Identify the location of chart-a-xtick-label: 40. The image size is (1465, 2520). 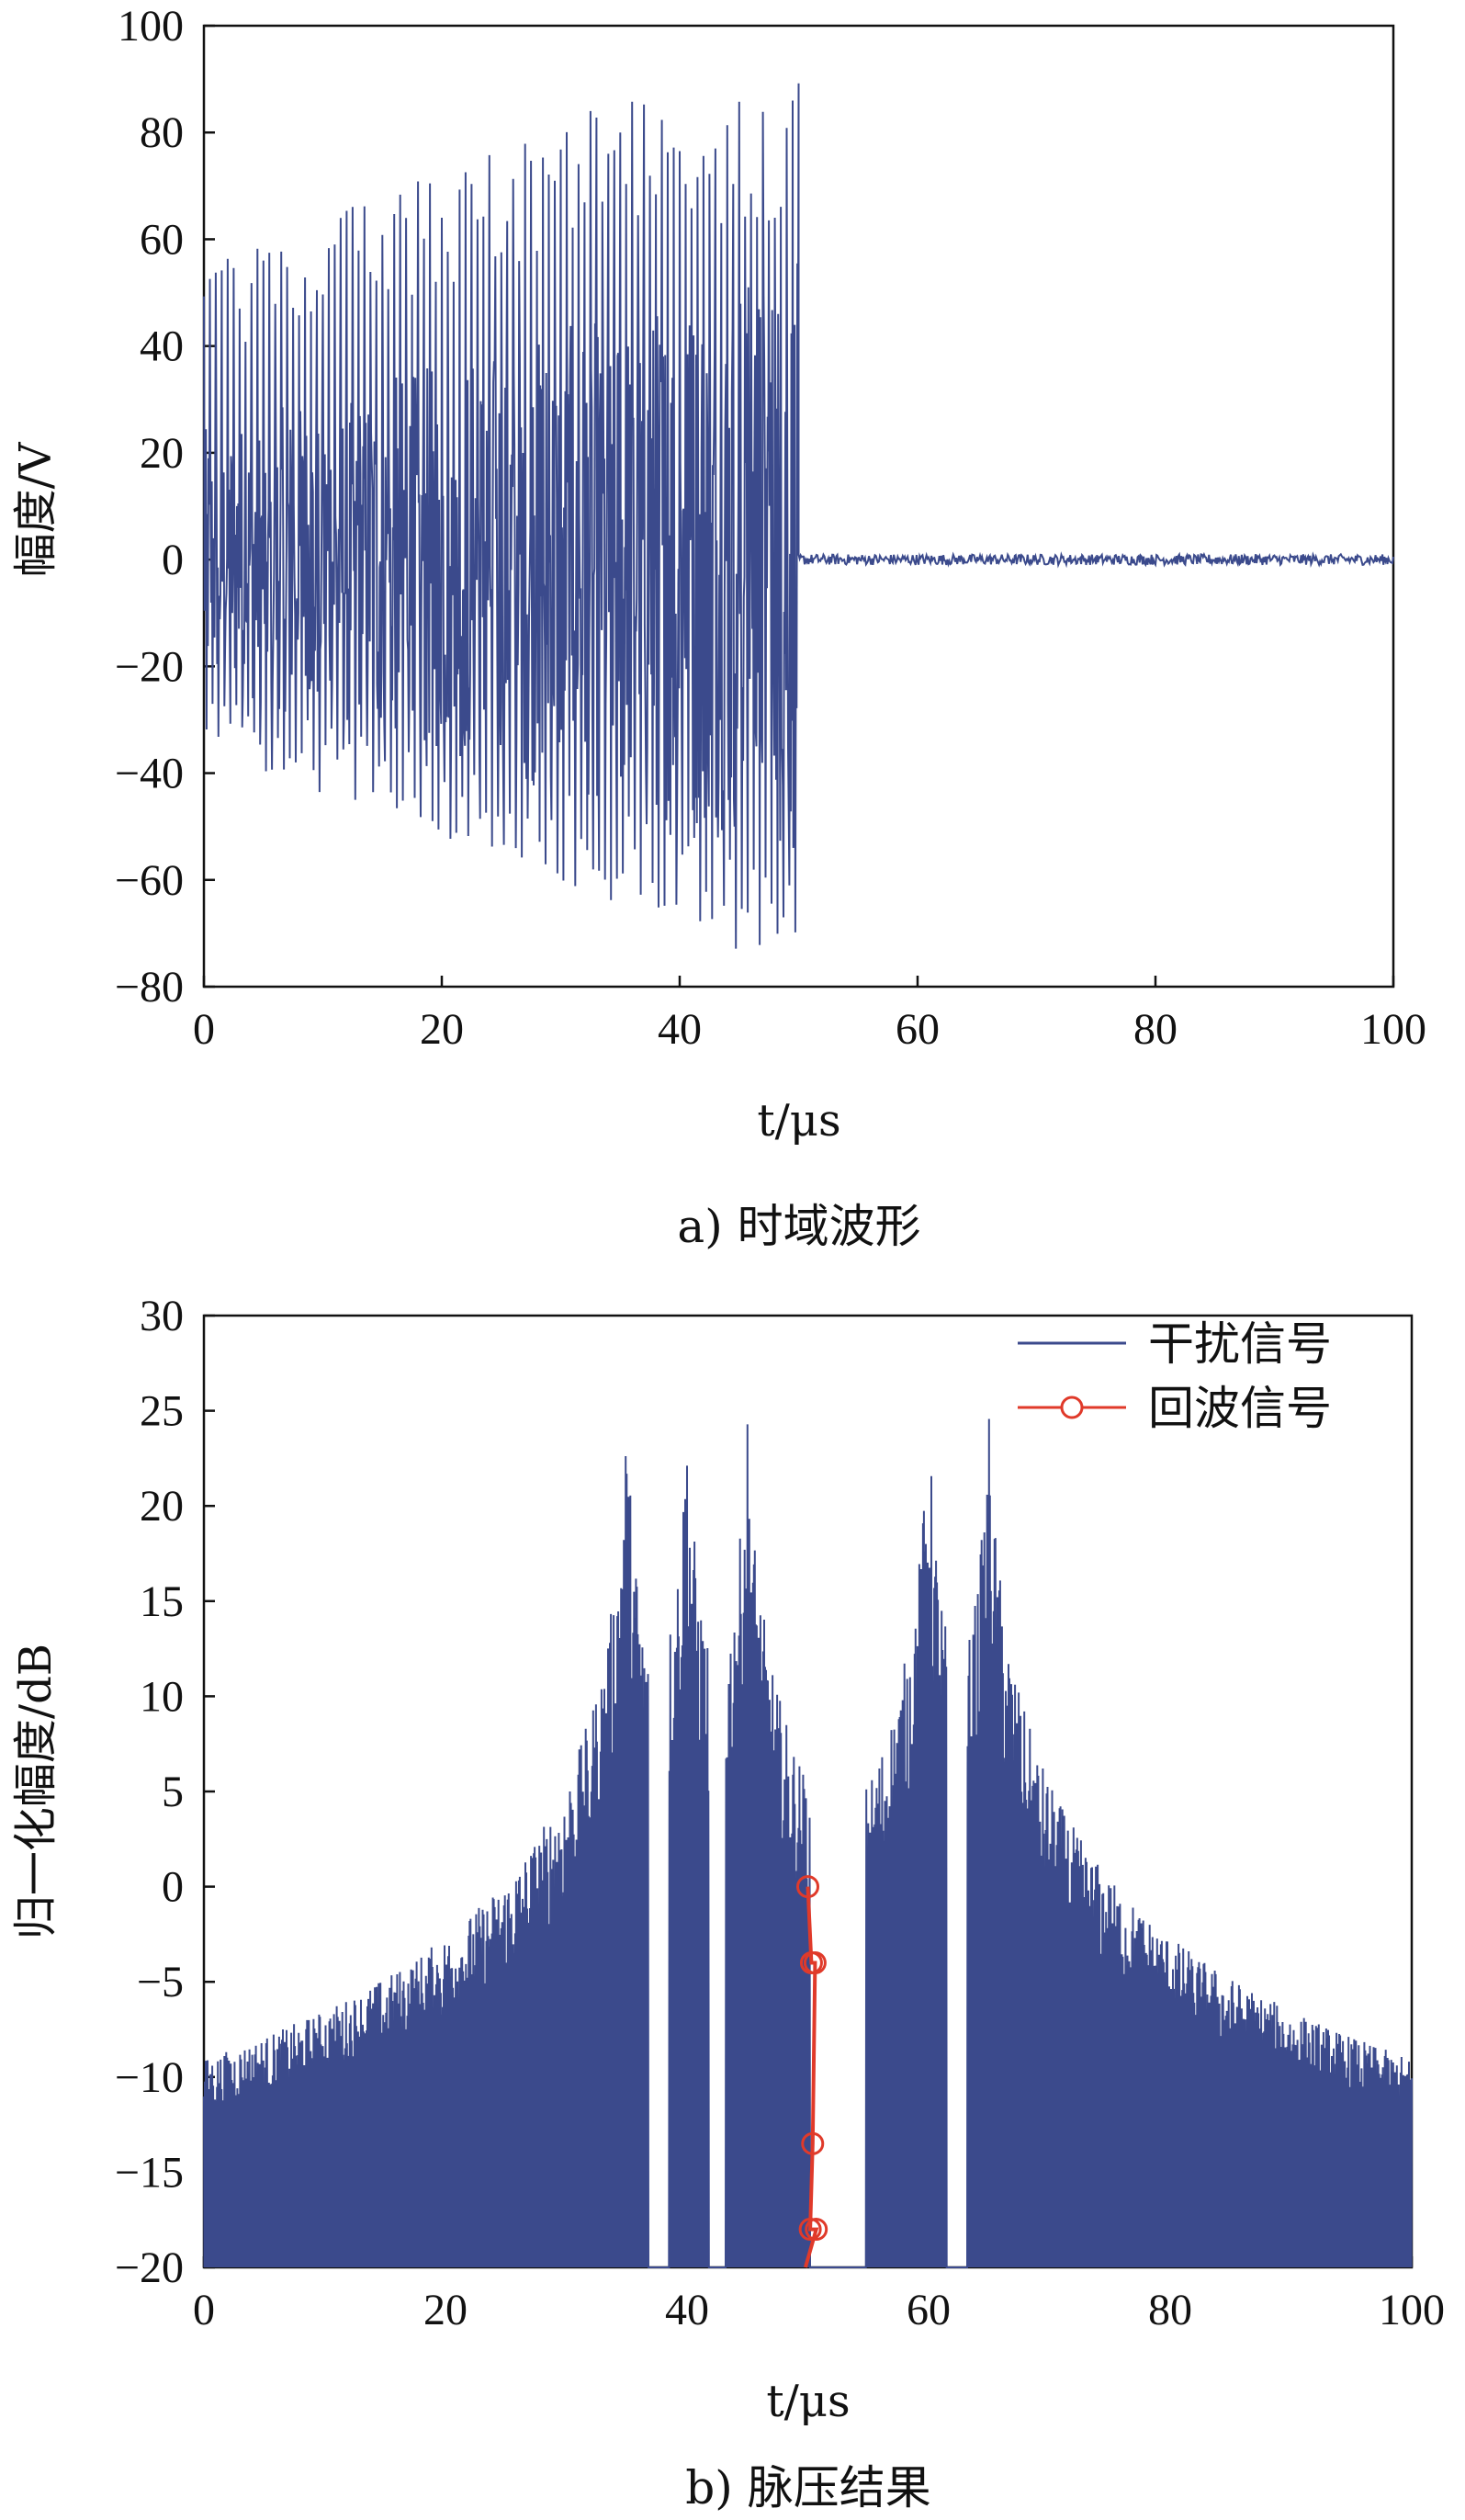
(680, 1029).